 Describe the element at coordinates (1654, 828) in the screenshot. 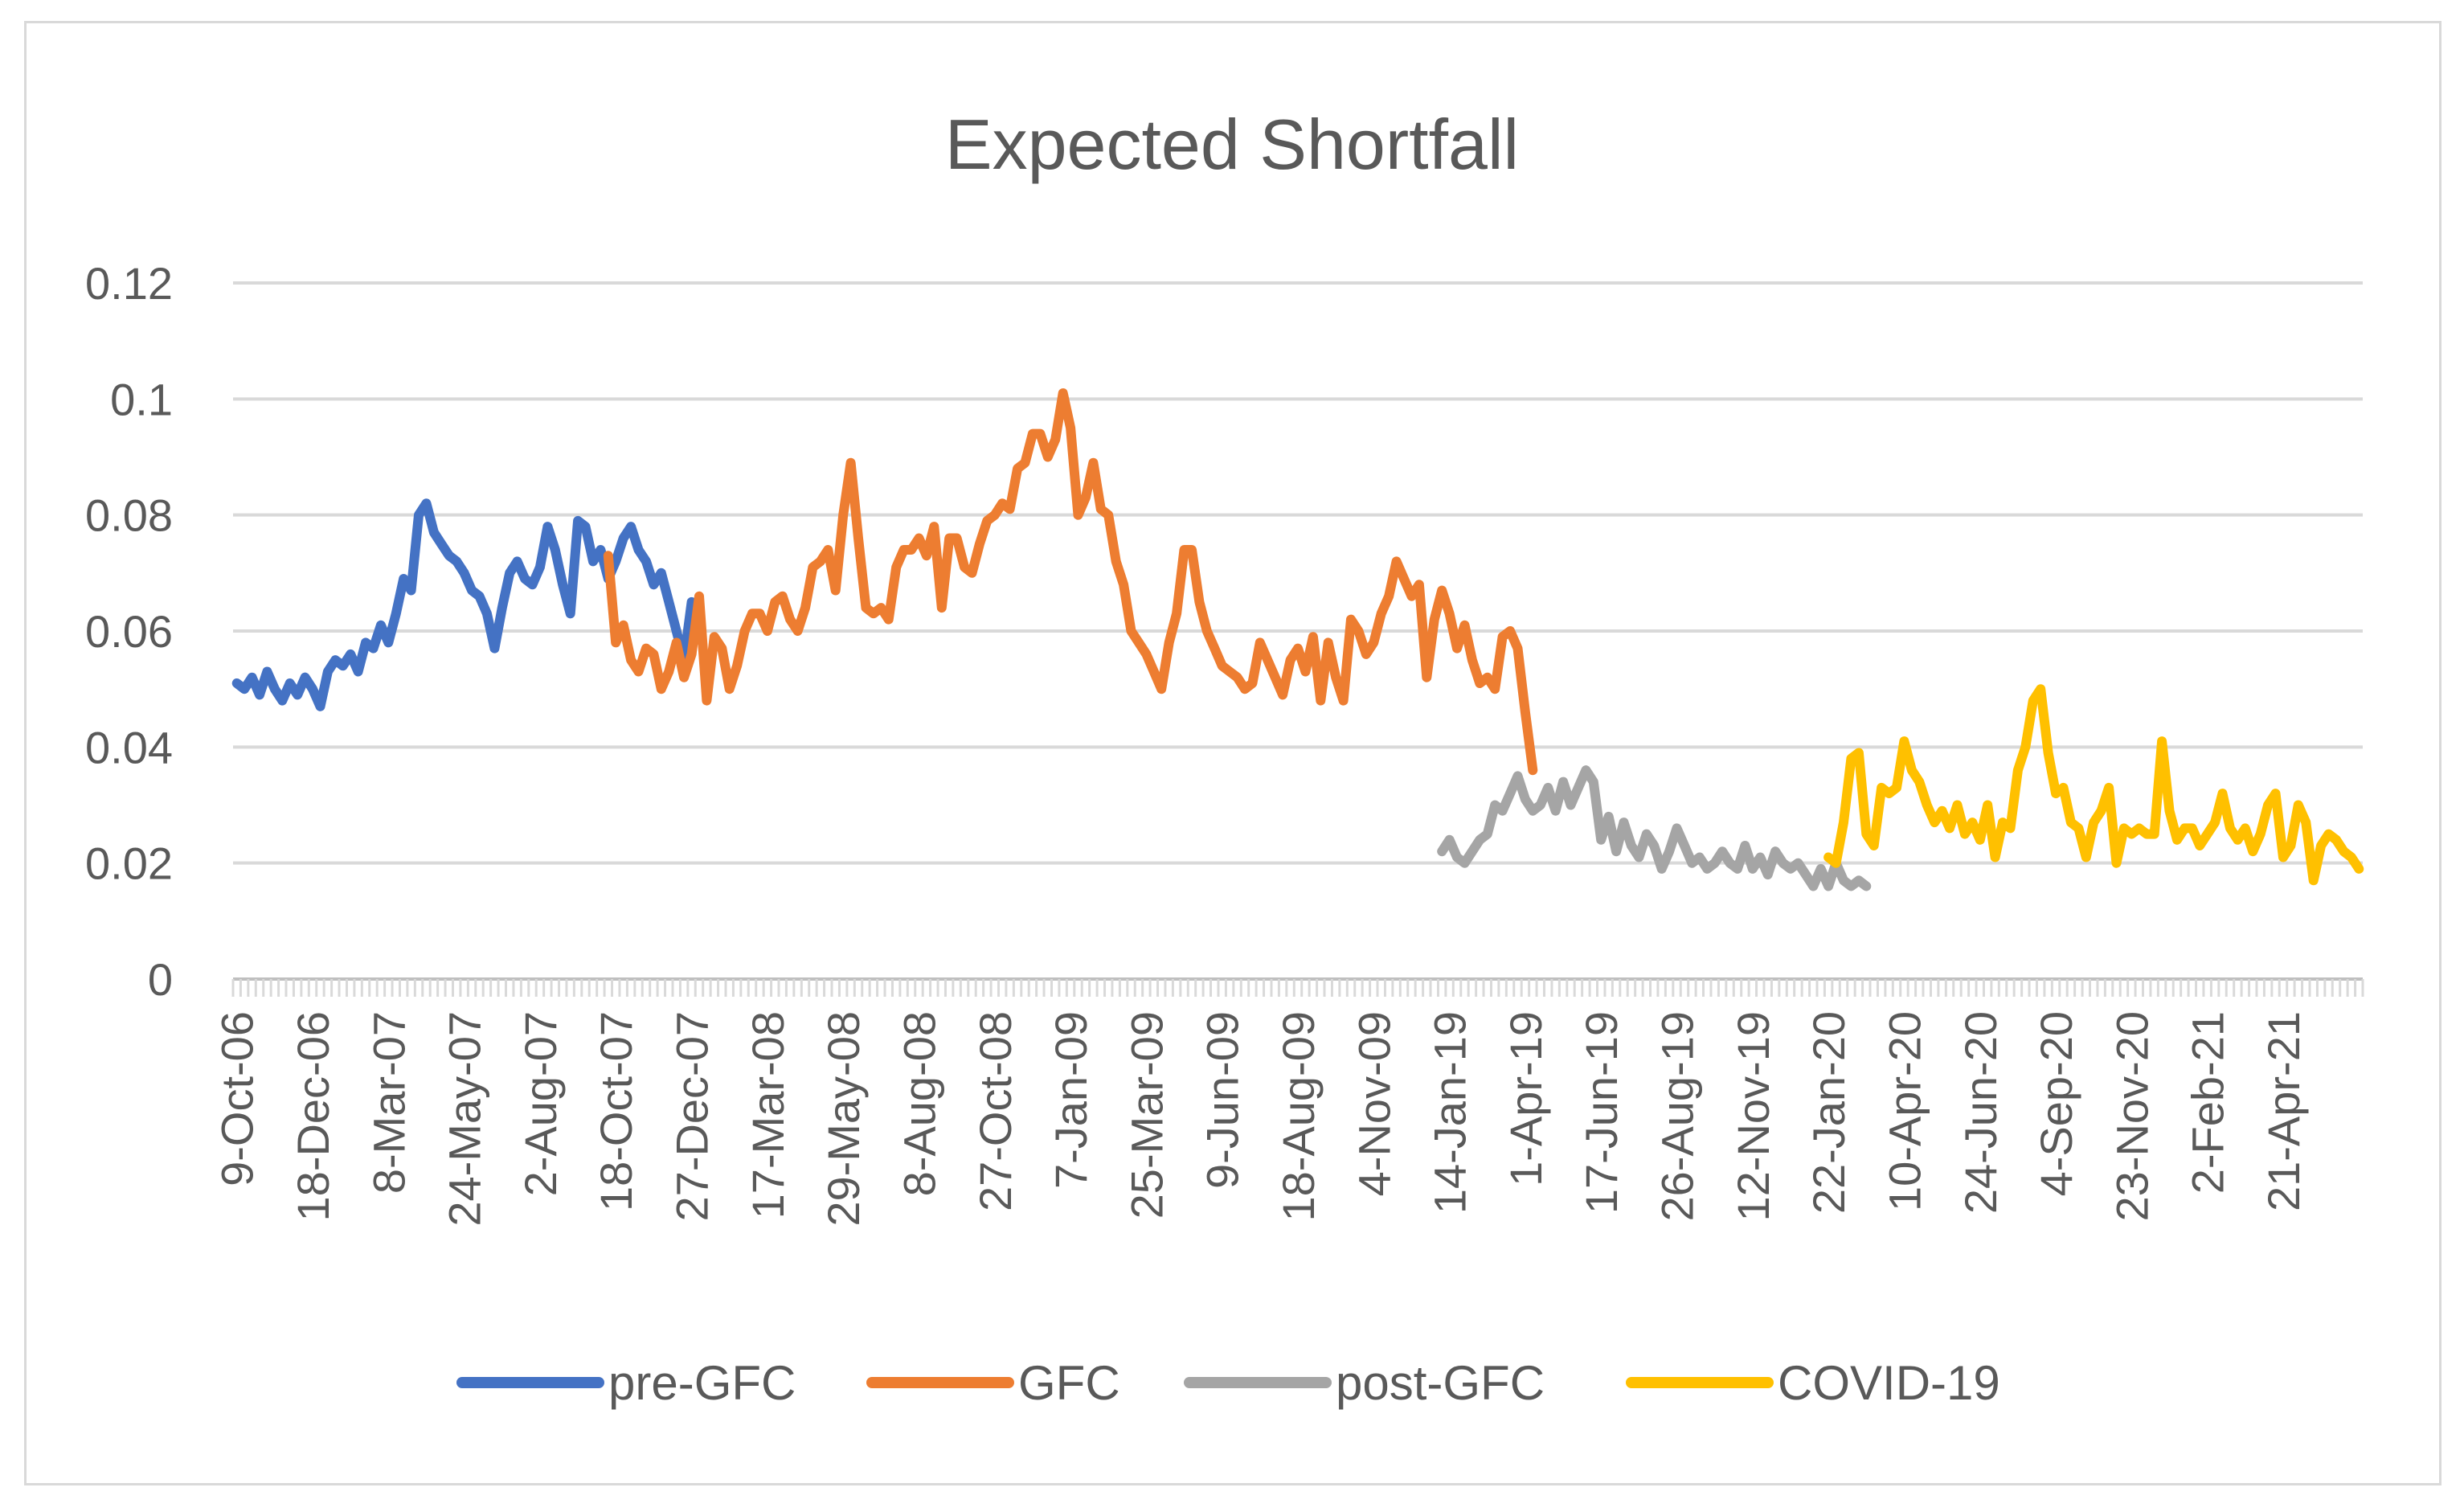

I see `series-line-post-gfc` at that location.